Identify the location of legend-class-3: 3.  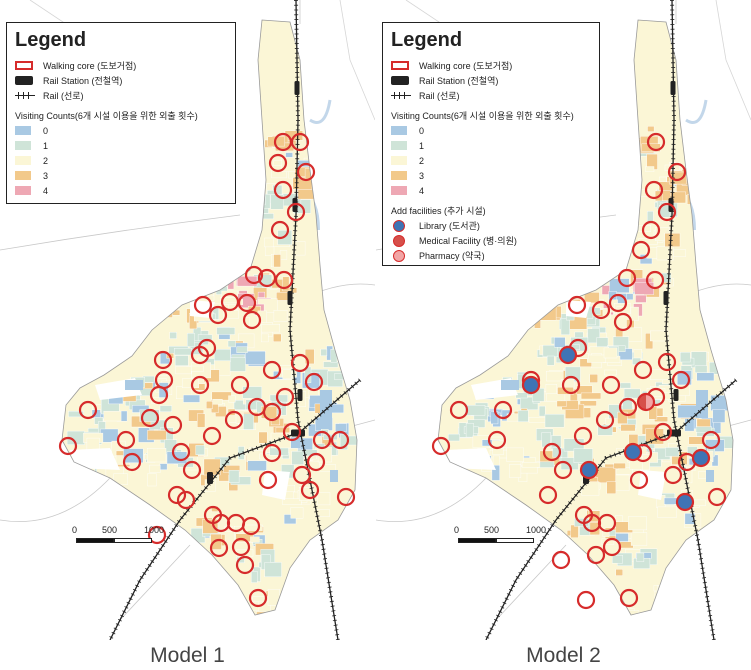
(491, 175).